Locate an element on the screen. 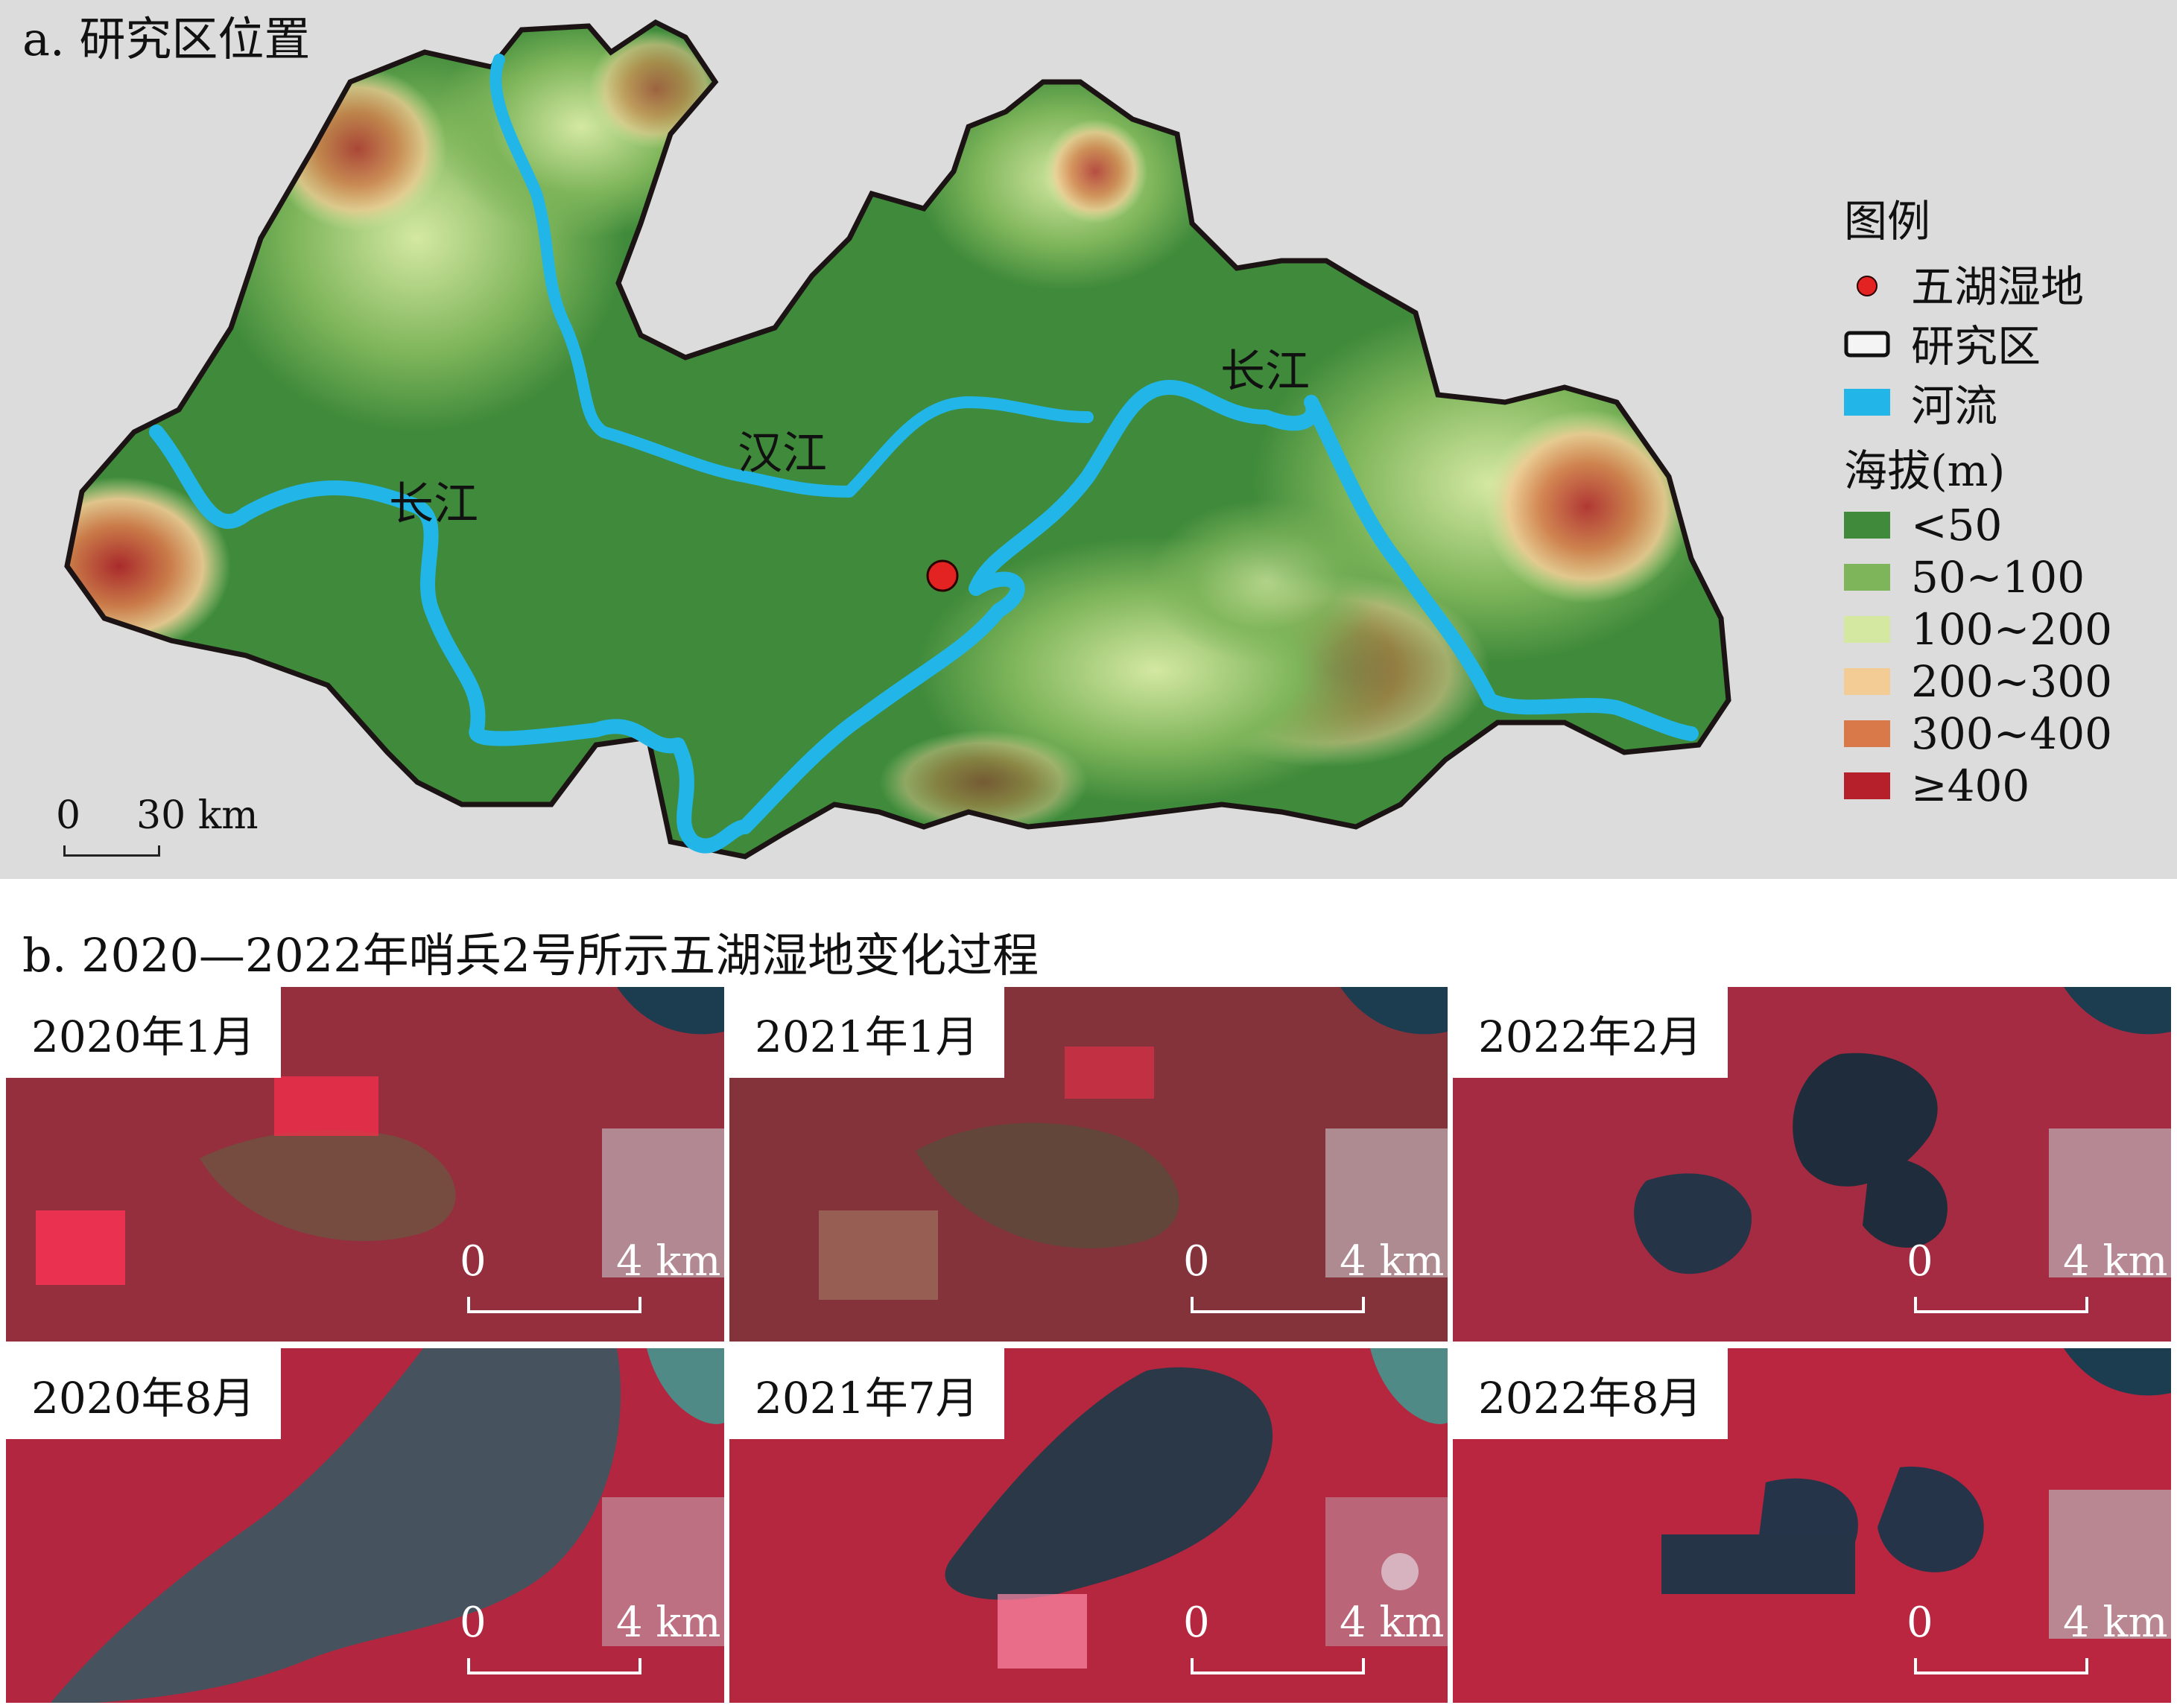 The height and width of the screenshot is (1708, 2177). legend-item-wetland: 五湖湿地 is located at coordinates (1964, 285).